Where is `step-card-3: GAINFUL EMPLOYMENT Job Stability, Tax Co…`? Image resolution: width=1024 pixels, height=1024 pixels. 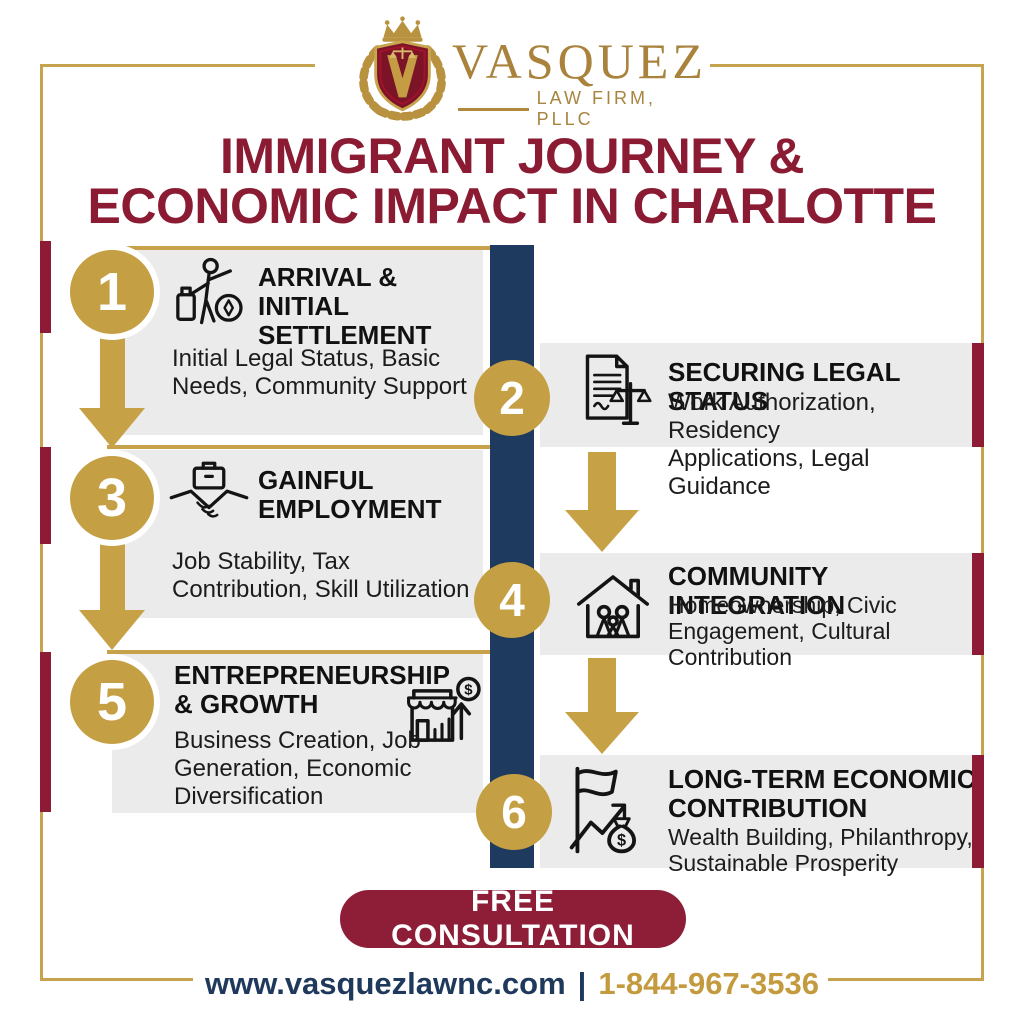 step-card-3: GAINFUL EMPLOYMENT Job Stability, Tax Co… is located at coordinates (297, 534).